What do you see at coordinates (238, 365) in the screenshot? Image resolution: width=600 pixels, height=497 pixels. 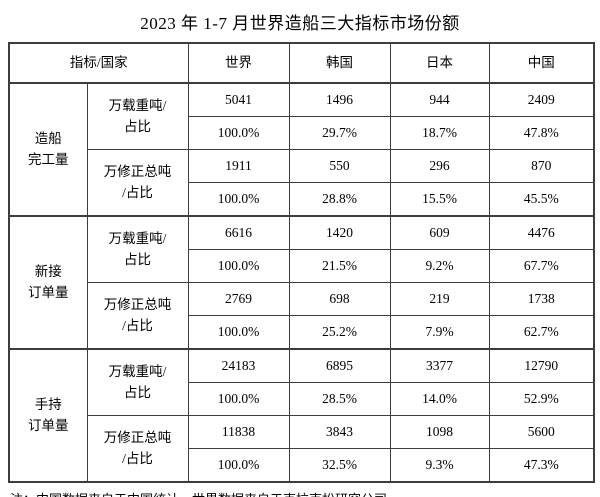 I see `value-cell: 24183` at bounding box center [238, 365].